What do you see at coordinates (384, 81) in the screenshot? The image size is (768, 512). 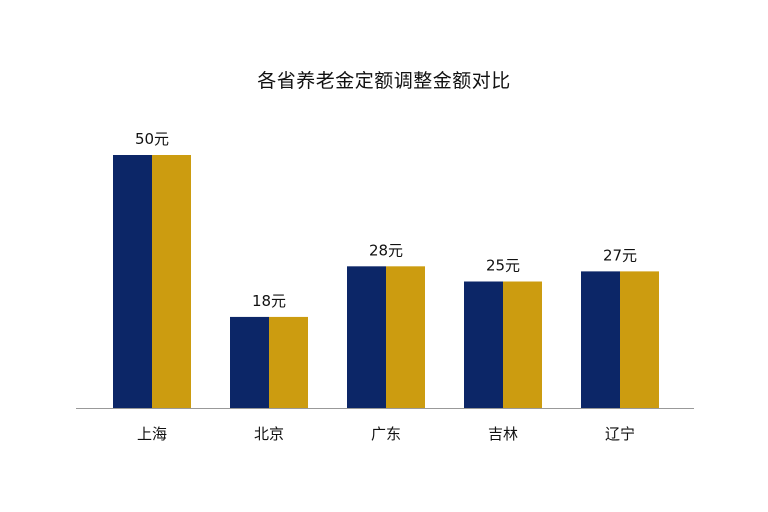 I see `chart-title: 各省养老金定额调整金额对比` at bounding box center [384, 81].